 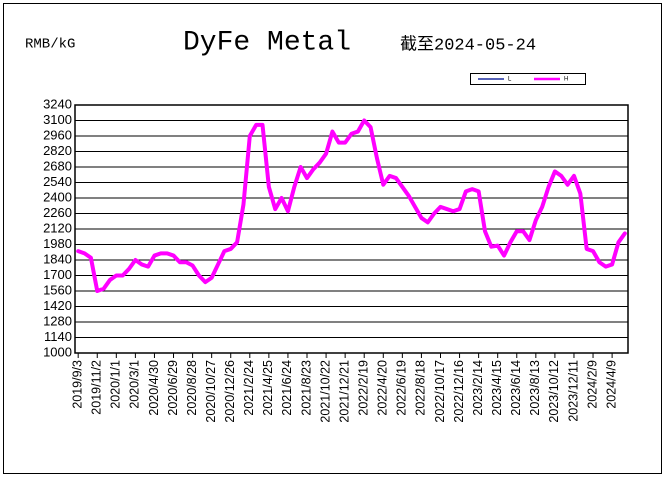 What do you see at coordinates (57, 351) in the screenshot?
I see `y-tick-label: 1000` at bounding box center [57, 351].